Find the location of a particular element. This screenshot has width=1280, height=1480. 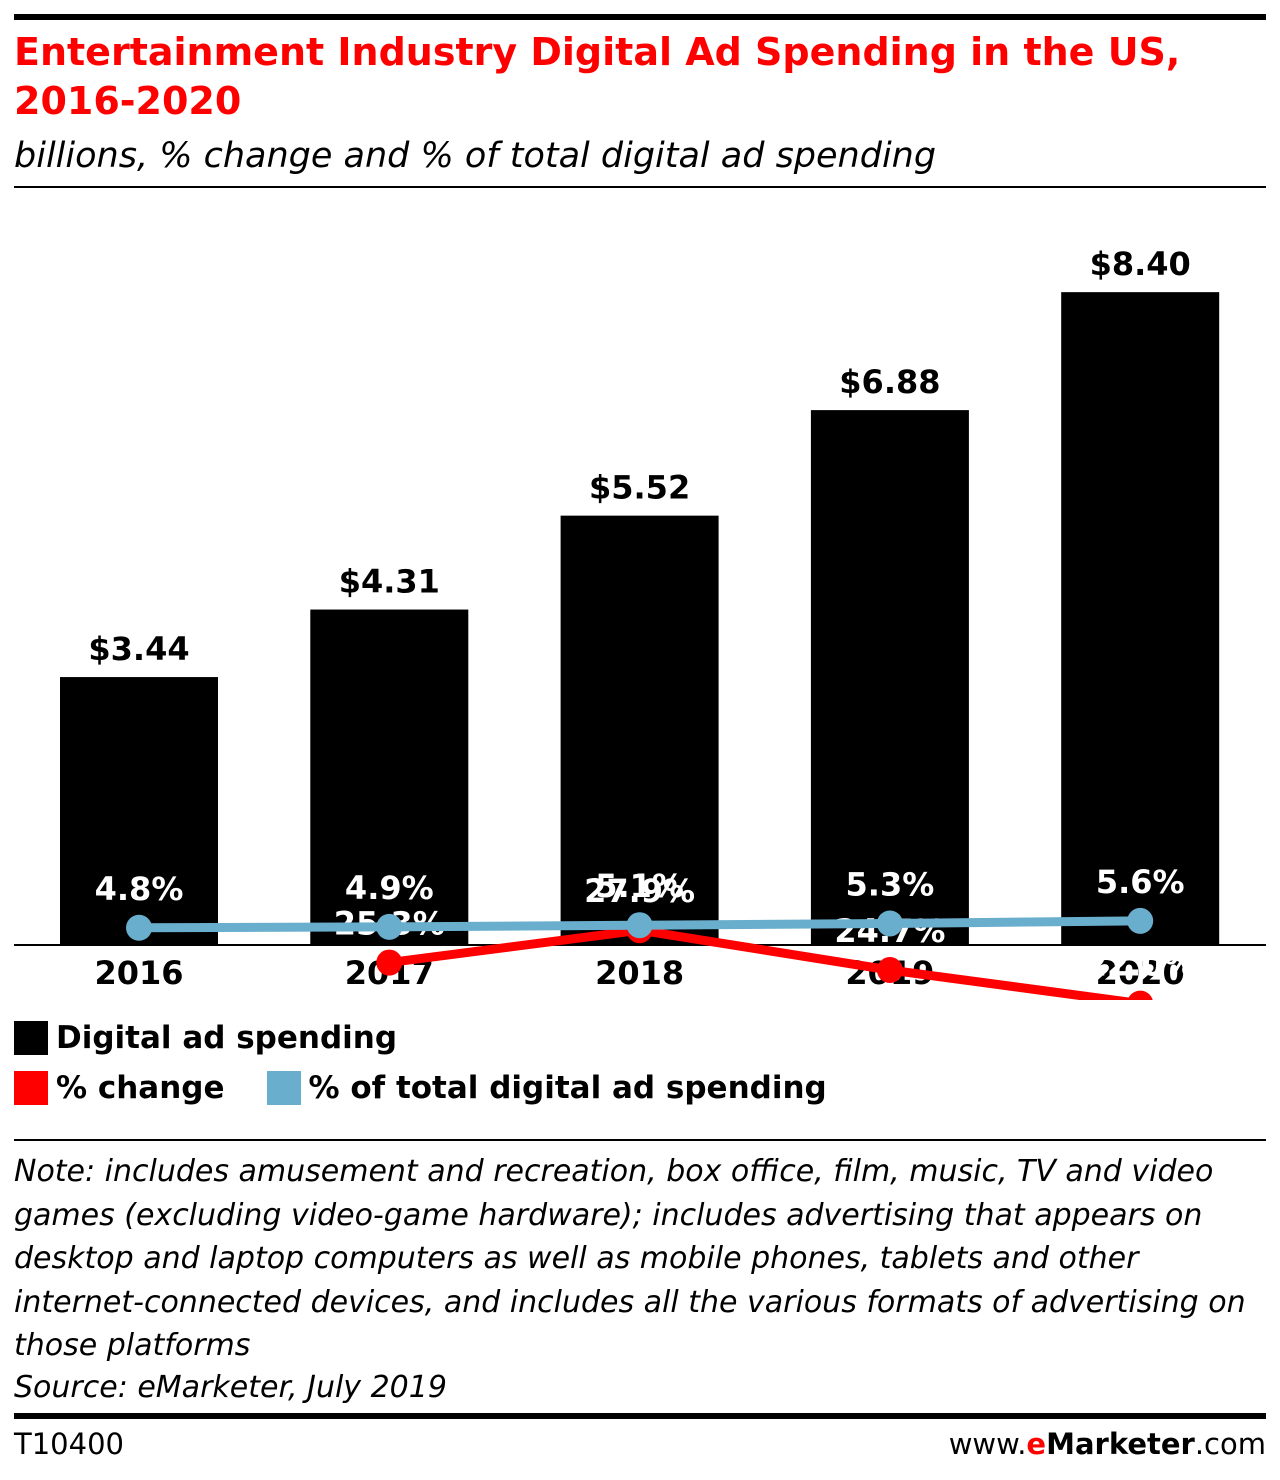

brand-url: www.eMarketer.com is located at coordinates (1107, 1444).